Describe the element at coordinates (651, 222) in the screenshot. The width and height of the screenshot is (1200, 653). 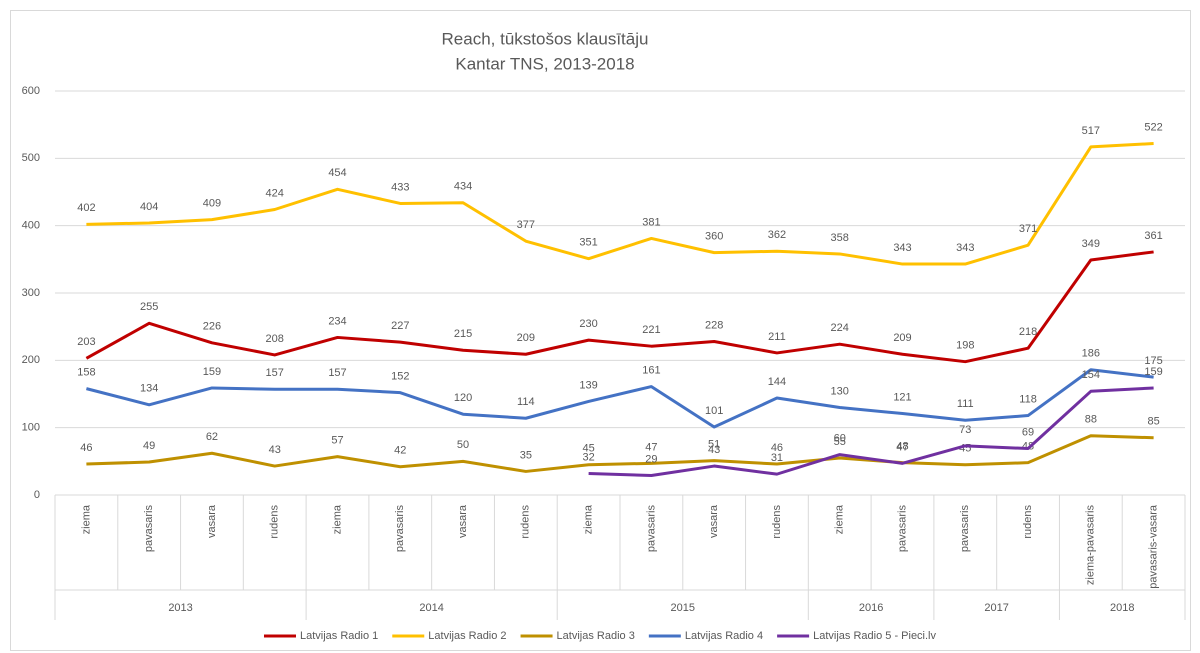
I see `data-label: 381` at that location.